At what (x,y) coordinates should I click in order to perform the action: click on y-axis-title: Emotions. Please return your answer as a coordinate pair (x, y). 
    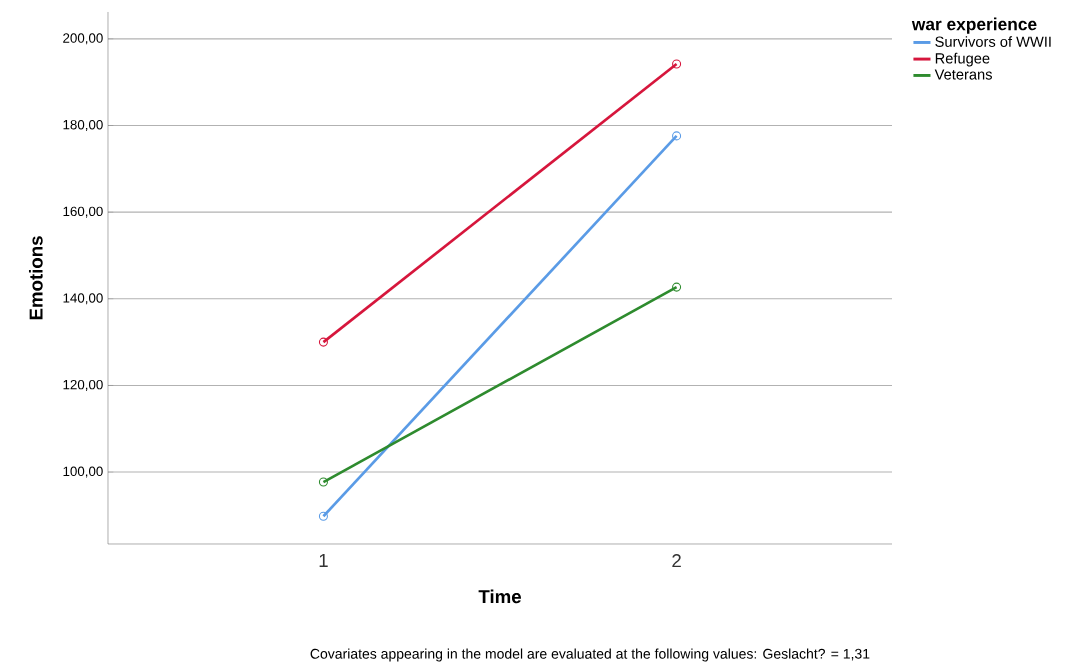
    Looking at the image, I should click on (35, 278).